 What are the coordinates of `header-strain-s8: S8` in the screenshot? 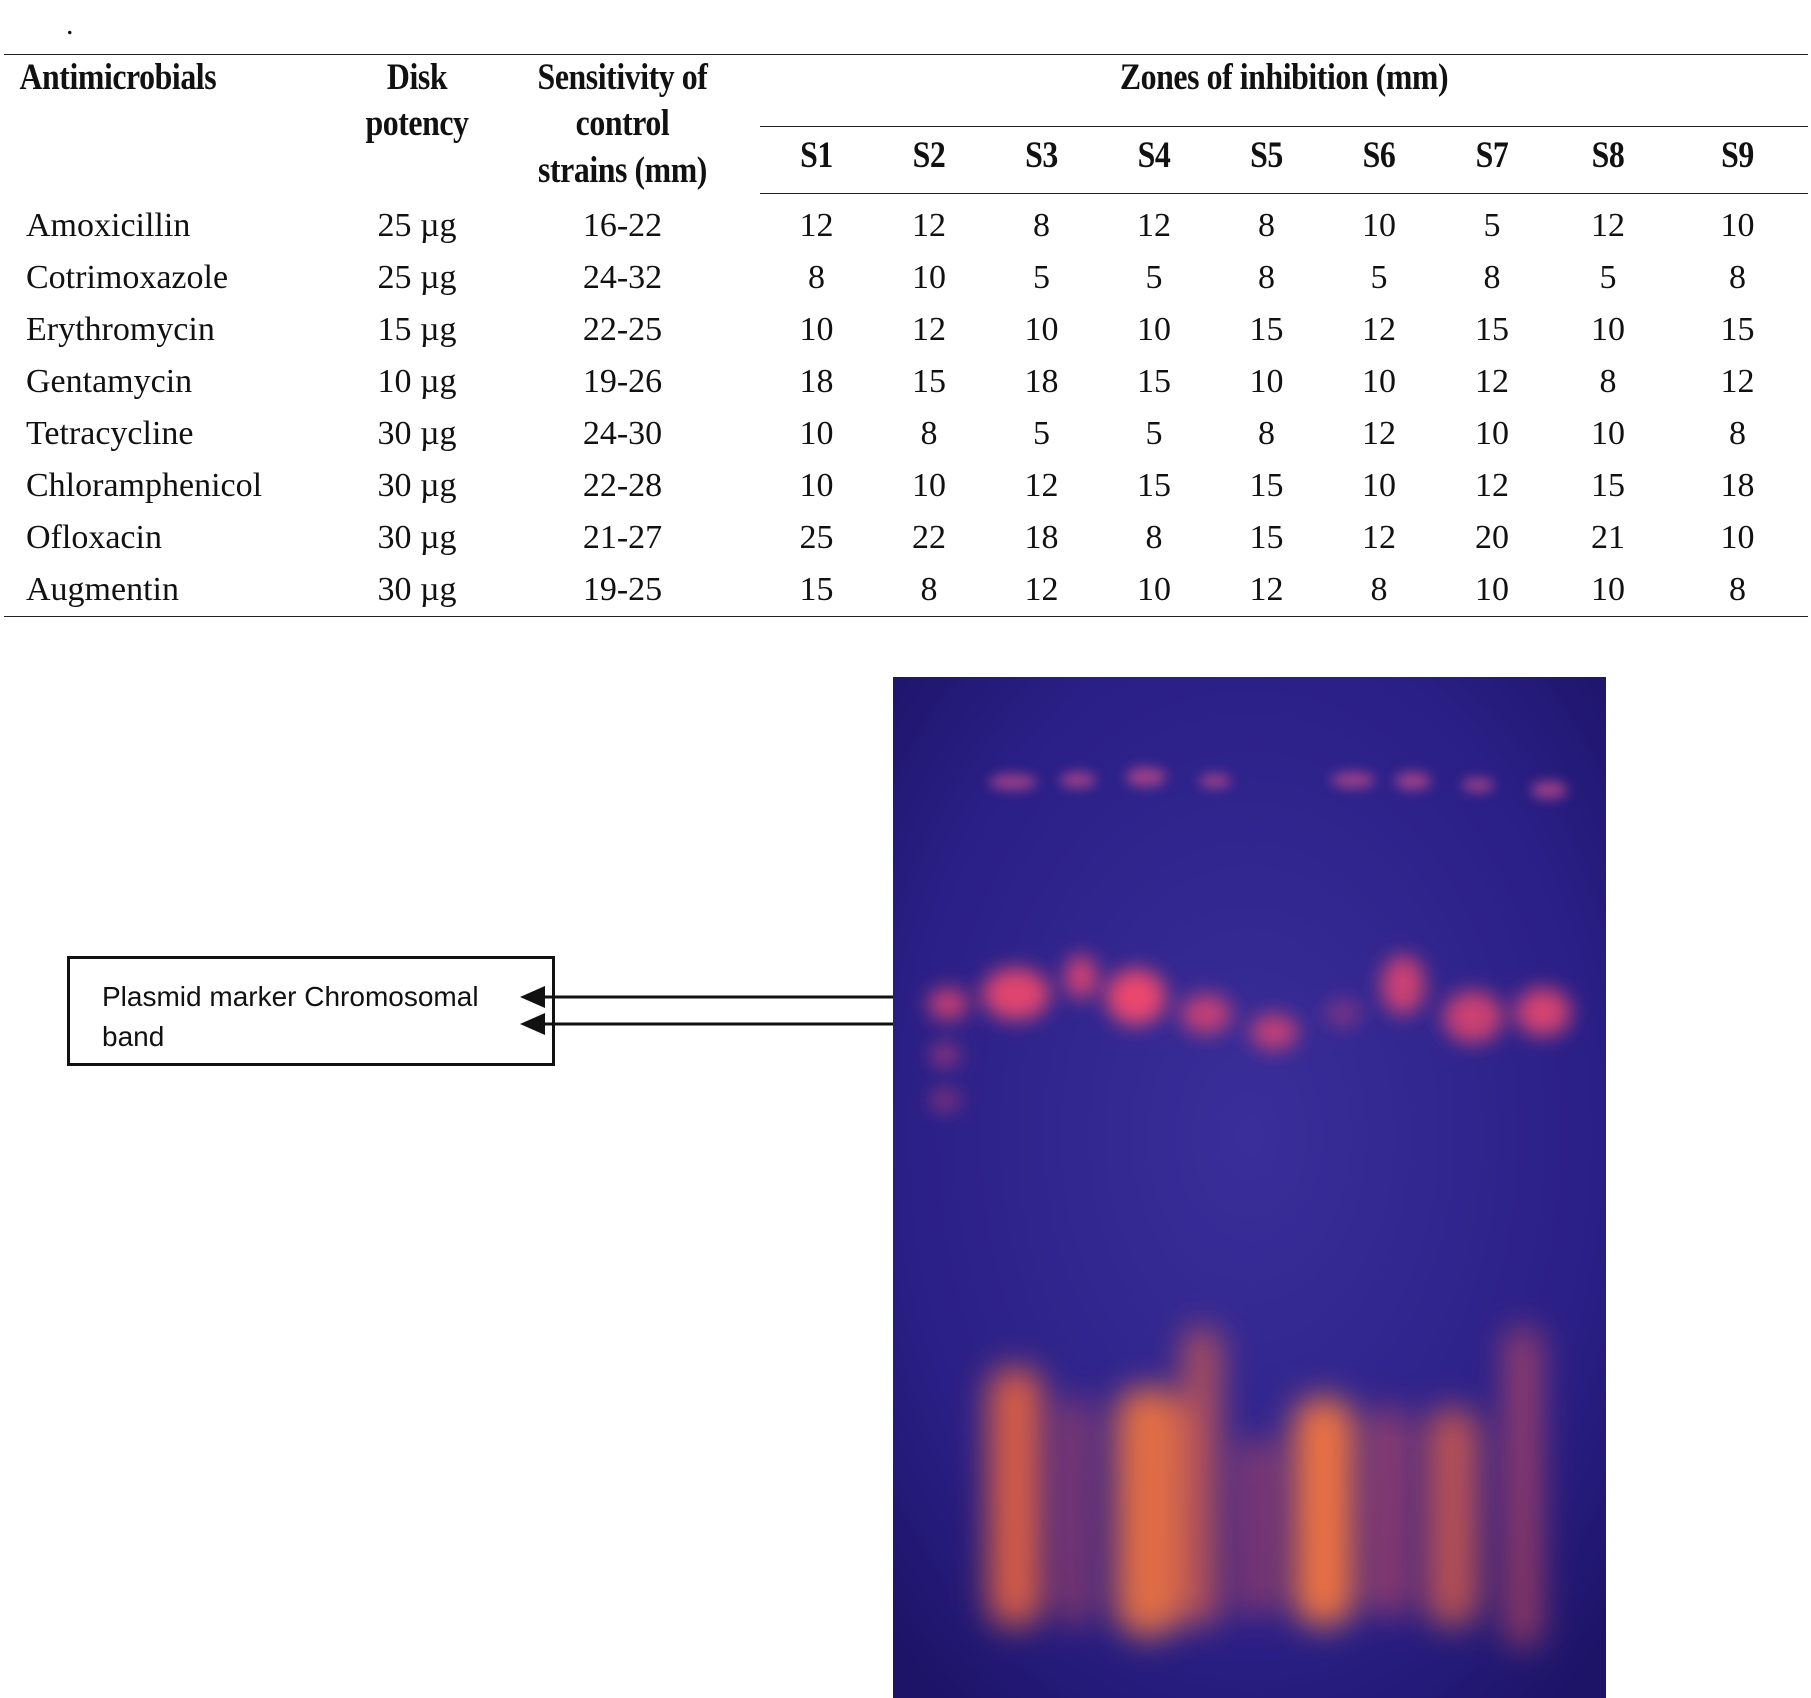 It's located at (1608, 160).